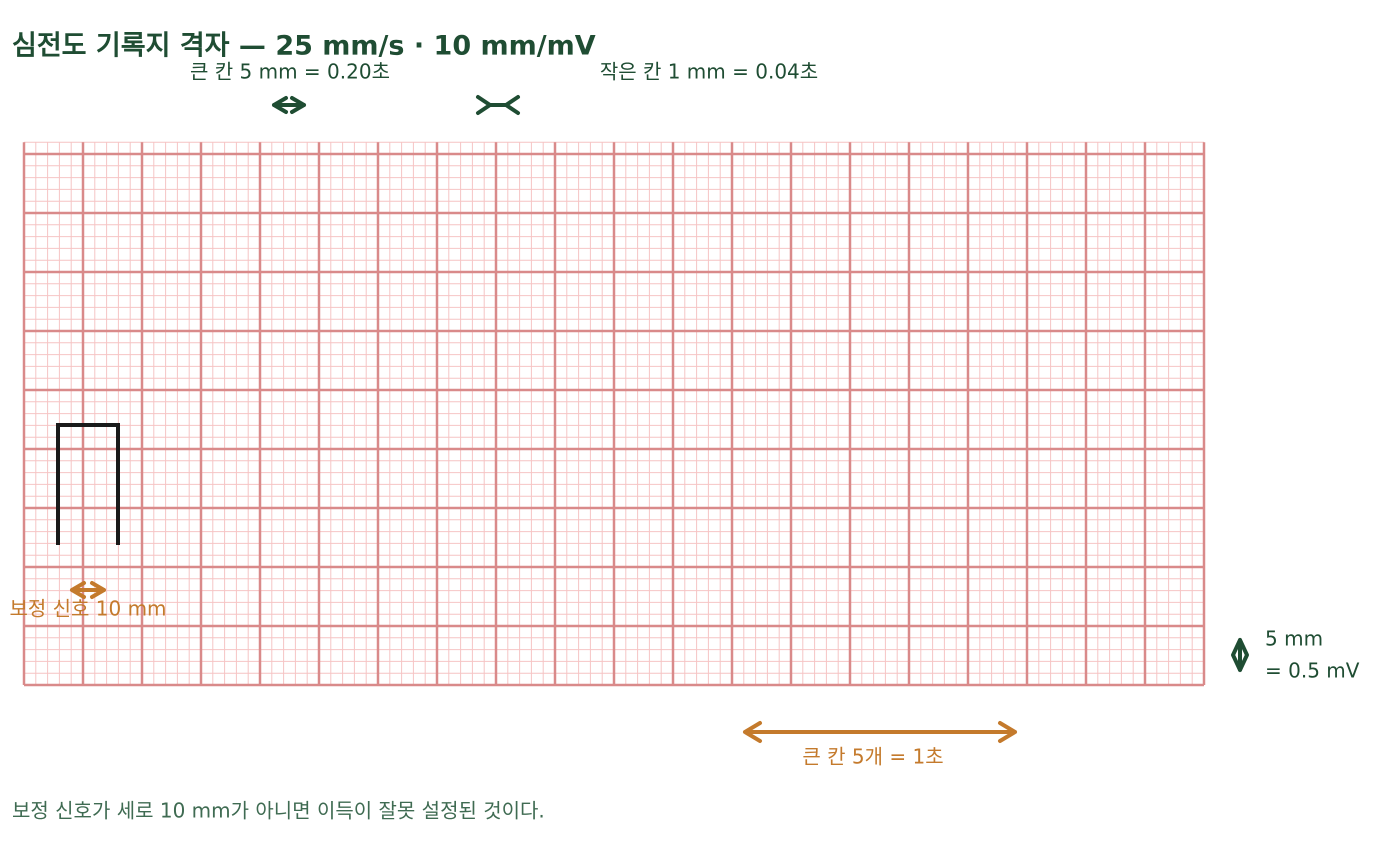  What do you see at coordinates (278, 811) in the screenshot?
I see `footer-note: 보정 신호가 세로 10 mm가 아니면 이득이 잘못 설정된 것이다.` at bounding box center [278, 811].